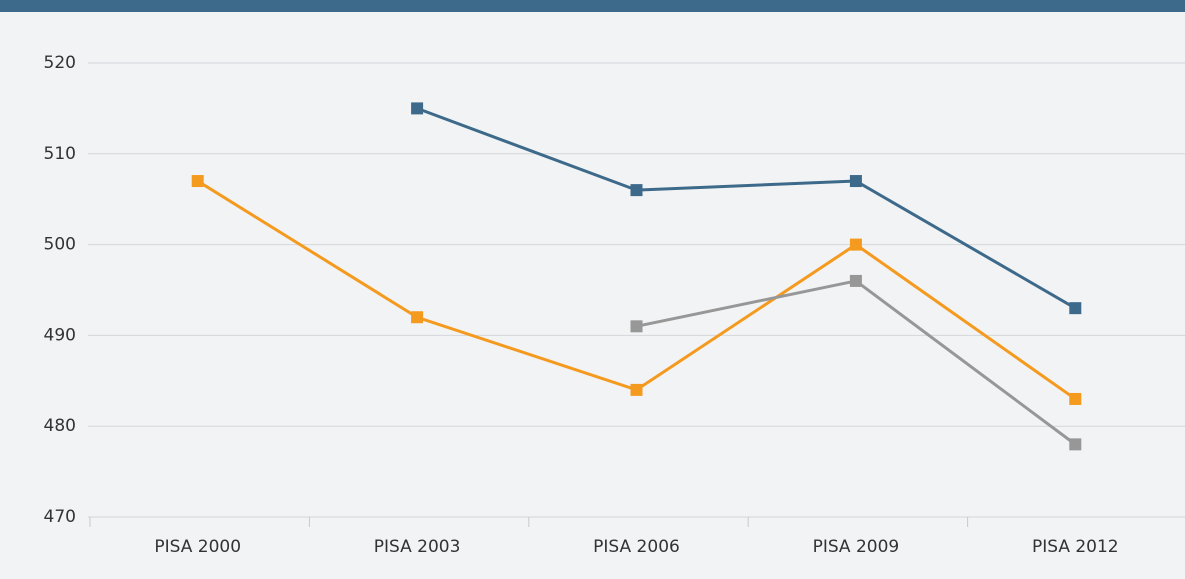 The height and width of the screenshot is (579, 1185). What do you see at coordinates (60, 245) in the screenshot?
I see `y-tick-label: 500` at bounding box center [60, 245].